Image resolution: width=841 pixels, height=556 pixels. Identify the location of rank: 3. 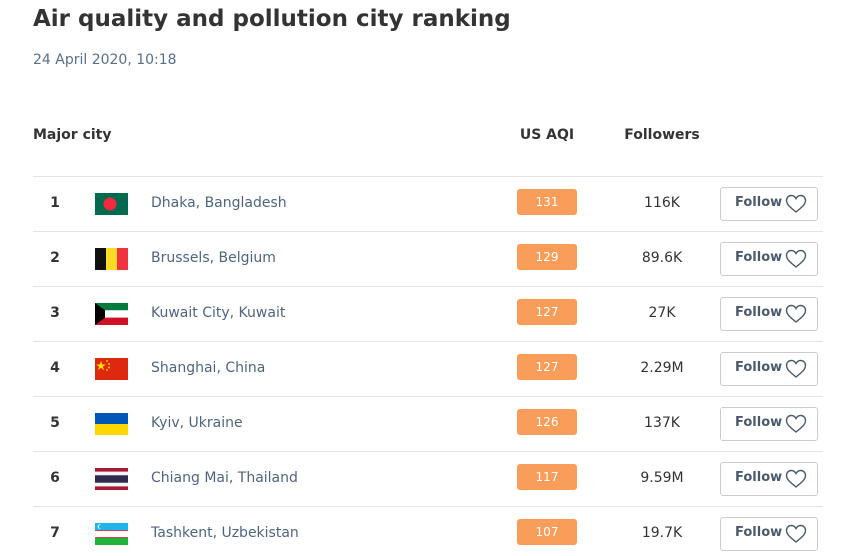
(55, 313).